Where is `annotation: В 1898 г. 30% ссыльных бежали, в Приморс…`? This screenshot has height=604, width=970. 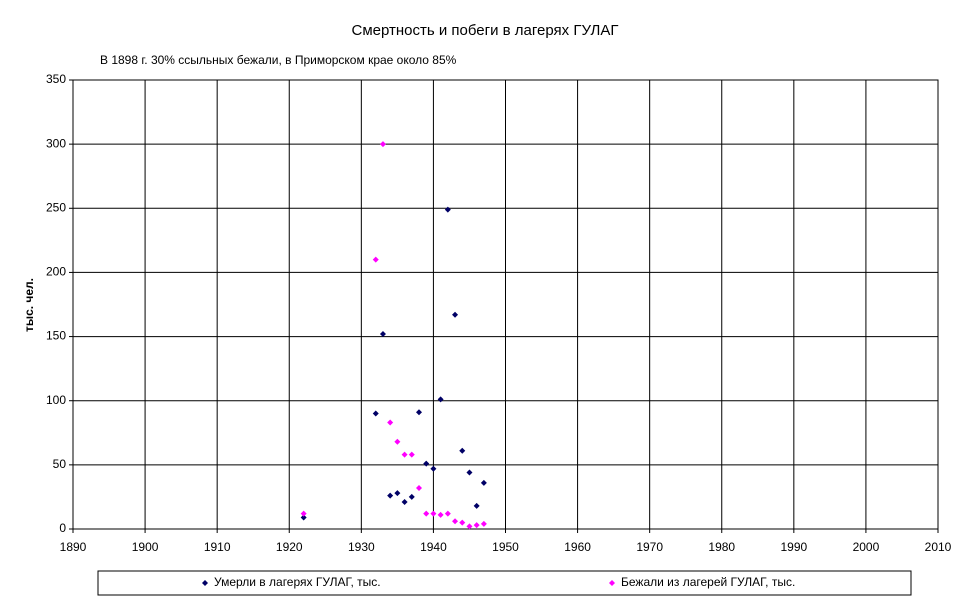 annotation: В 1898 г. 30% ссыльных бежали, в Приморс… is located at coordinates (278, 60).